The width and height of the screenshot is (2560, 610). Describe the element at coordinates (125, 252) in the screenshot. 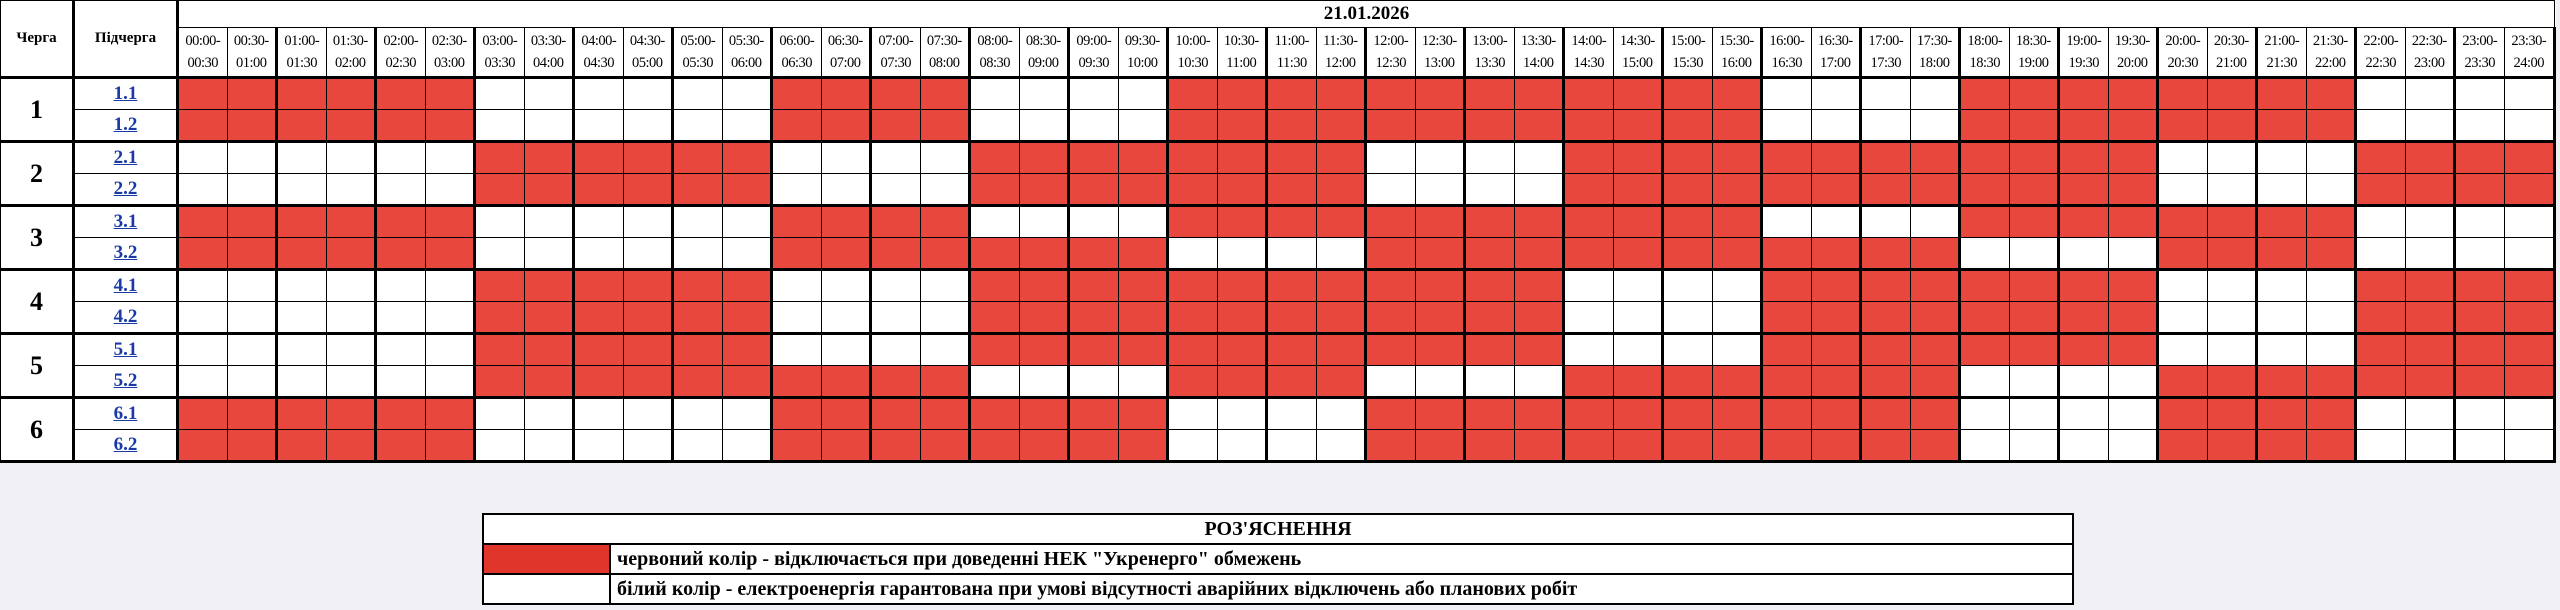

I see `subqueue-link: 3.2` at that location.